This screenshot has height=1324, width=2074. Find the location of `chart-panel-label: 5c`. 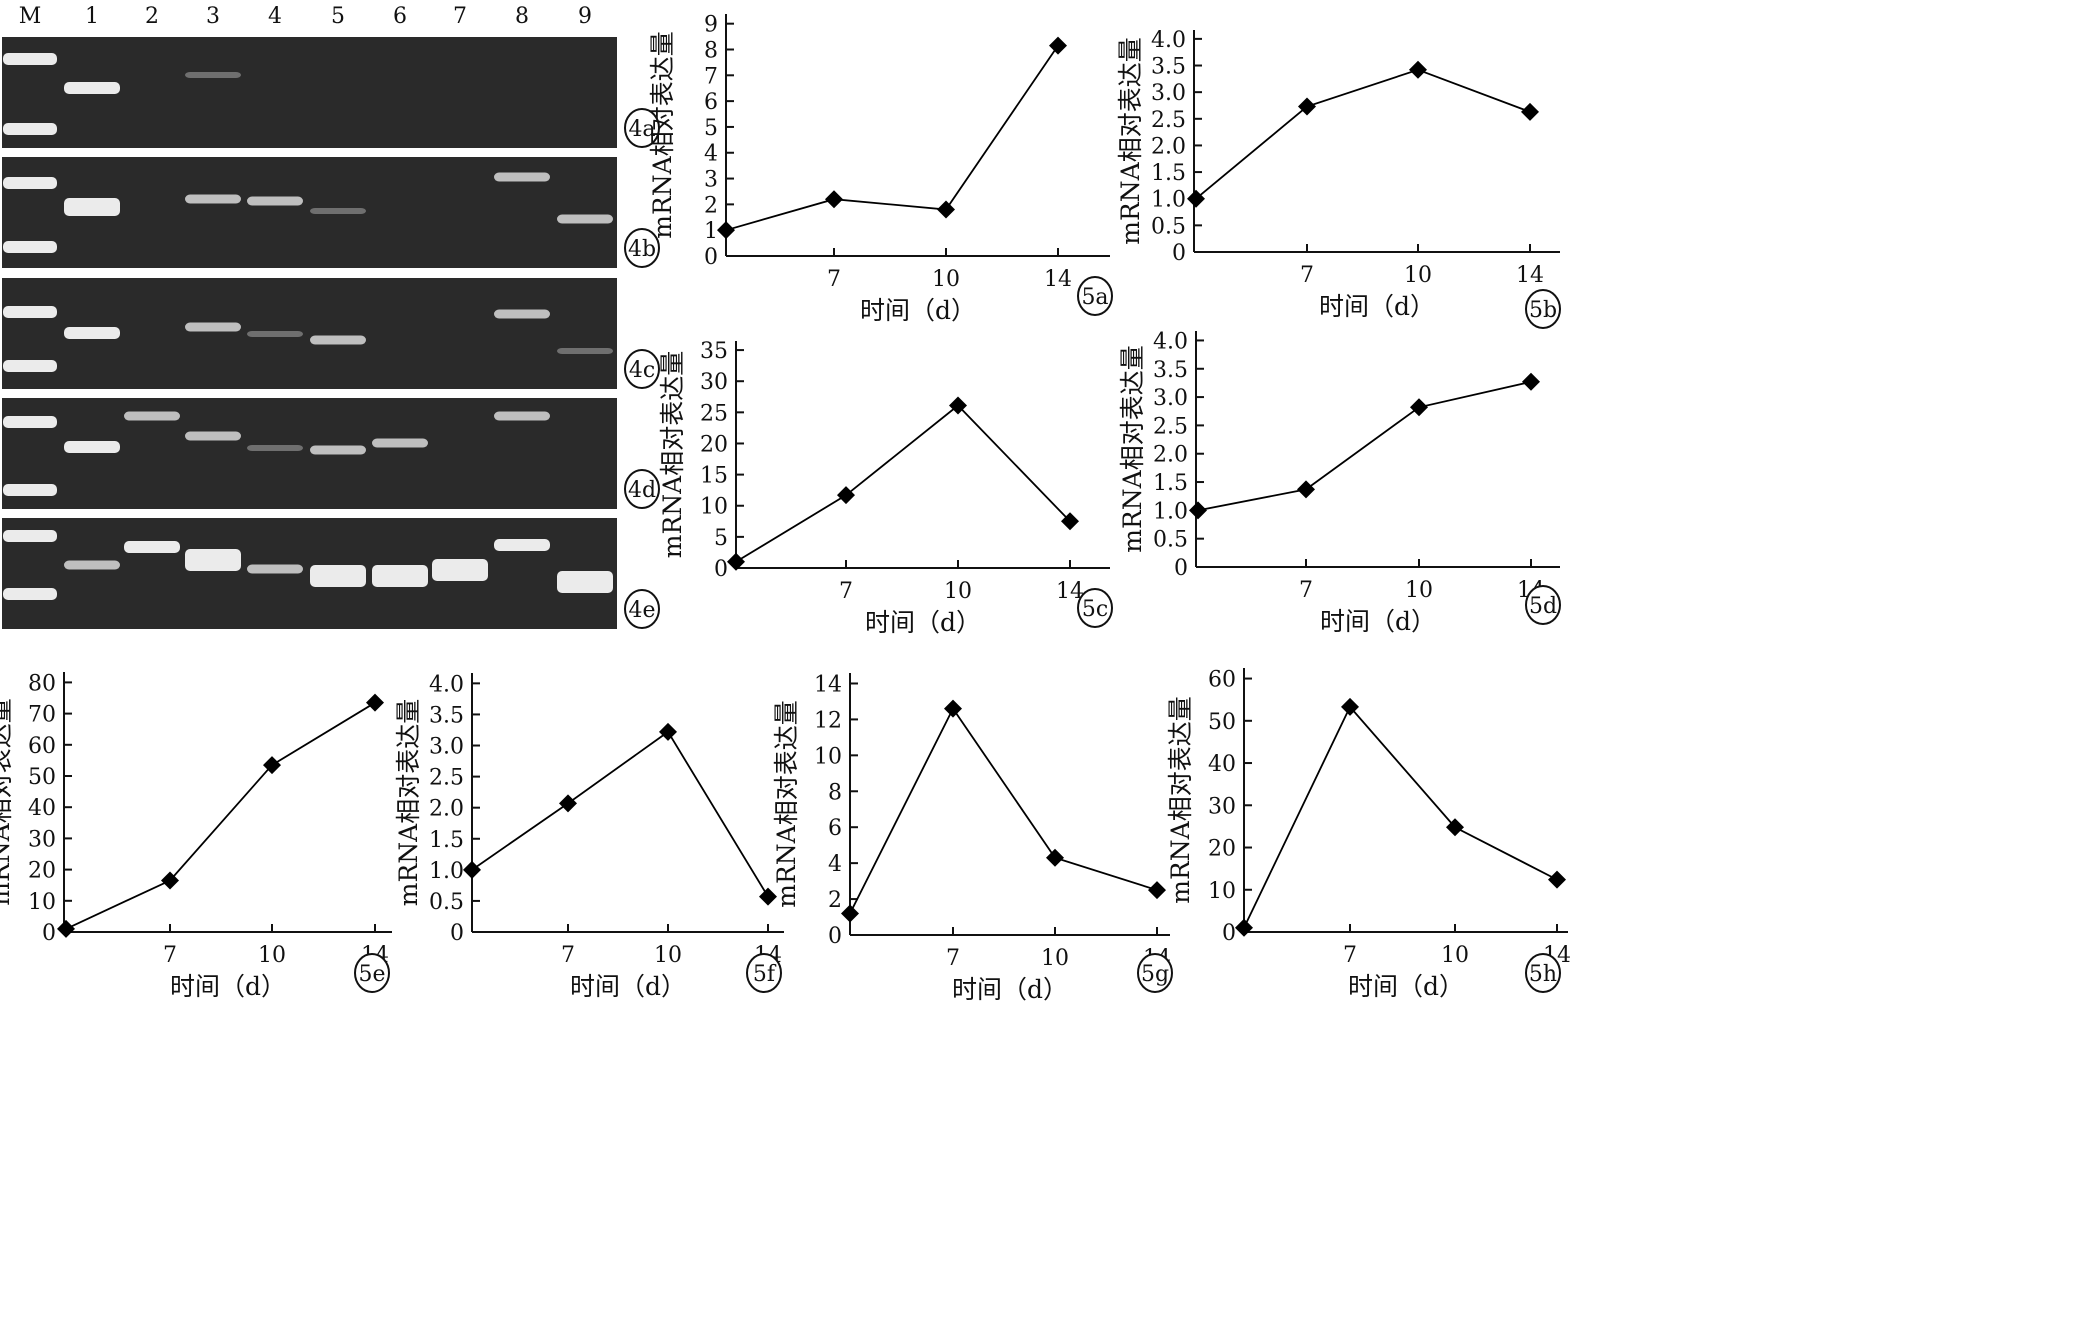

chart-panel-label: 5c is located at coordinates (1095, 609).